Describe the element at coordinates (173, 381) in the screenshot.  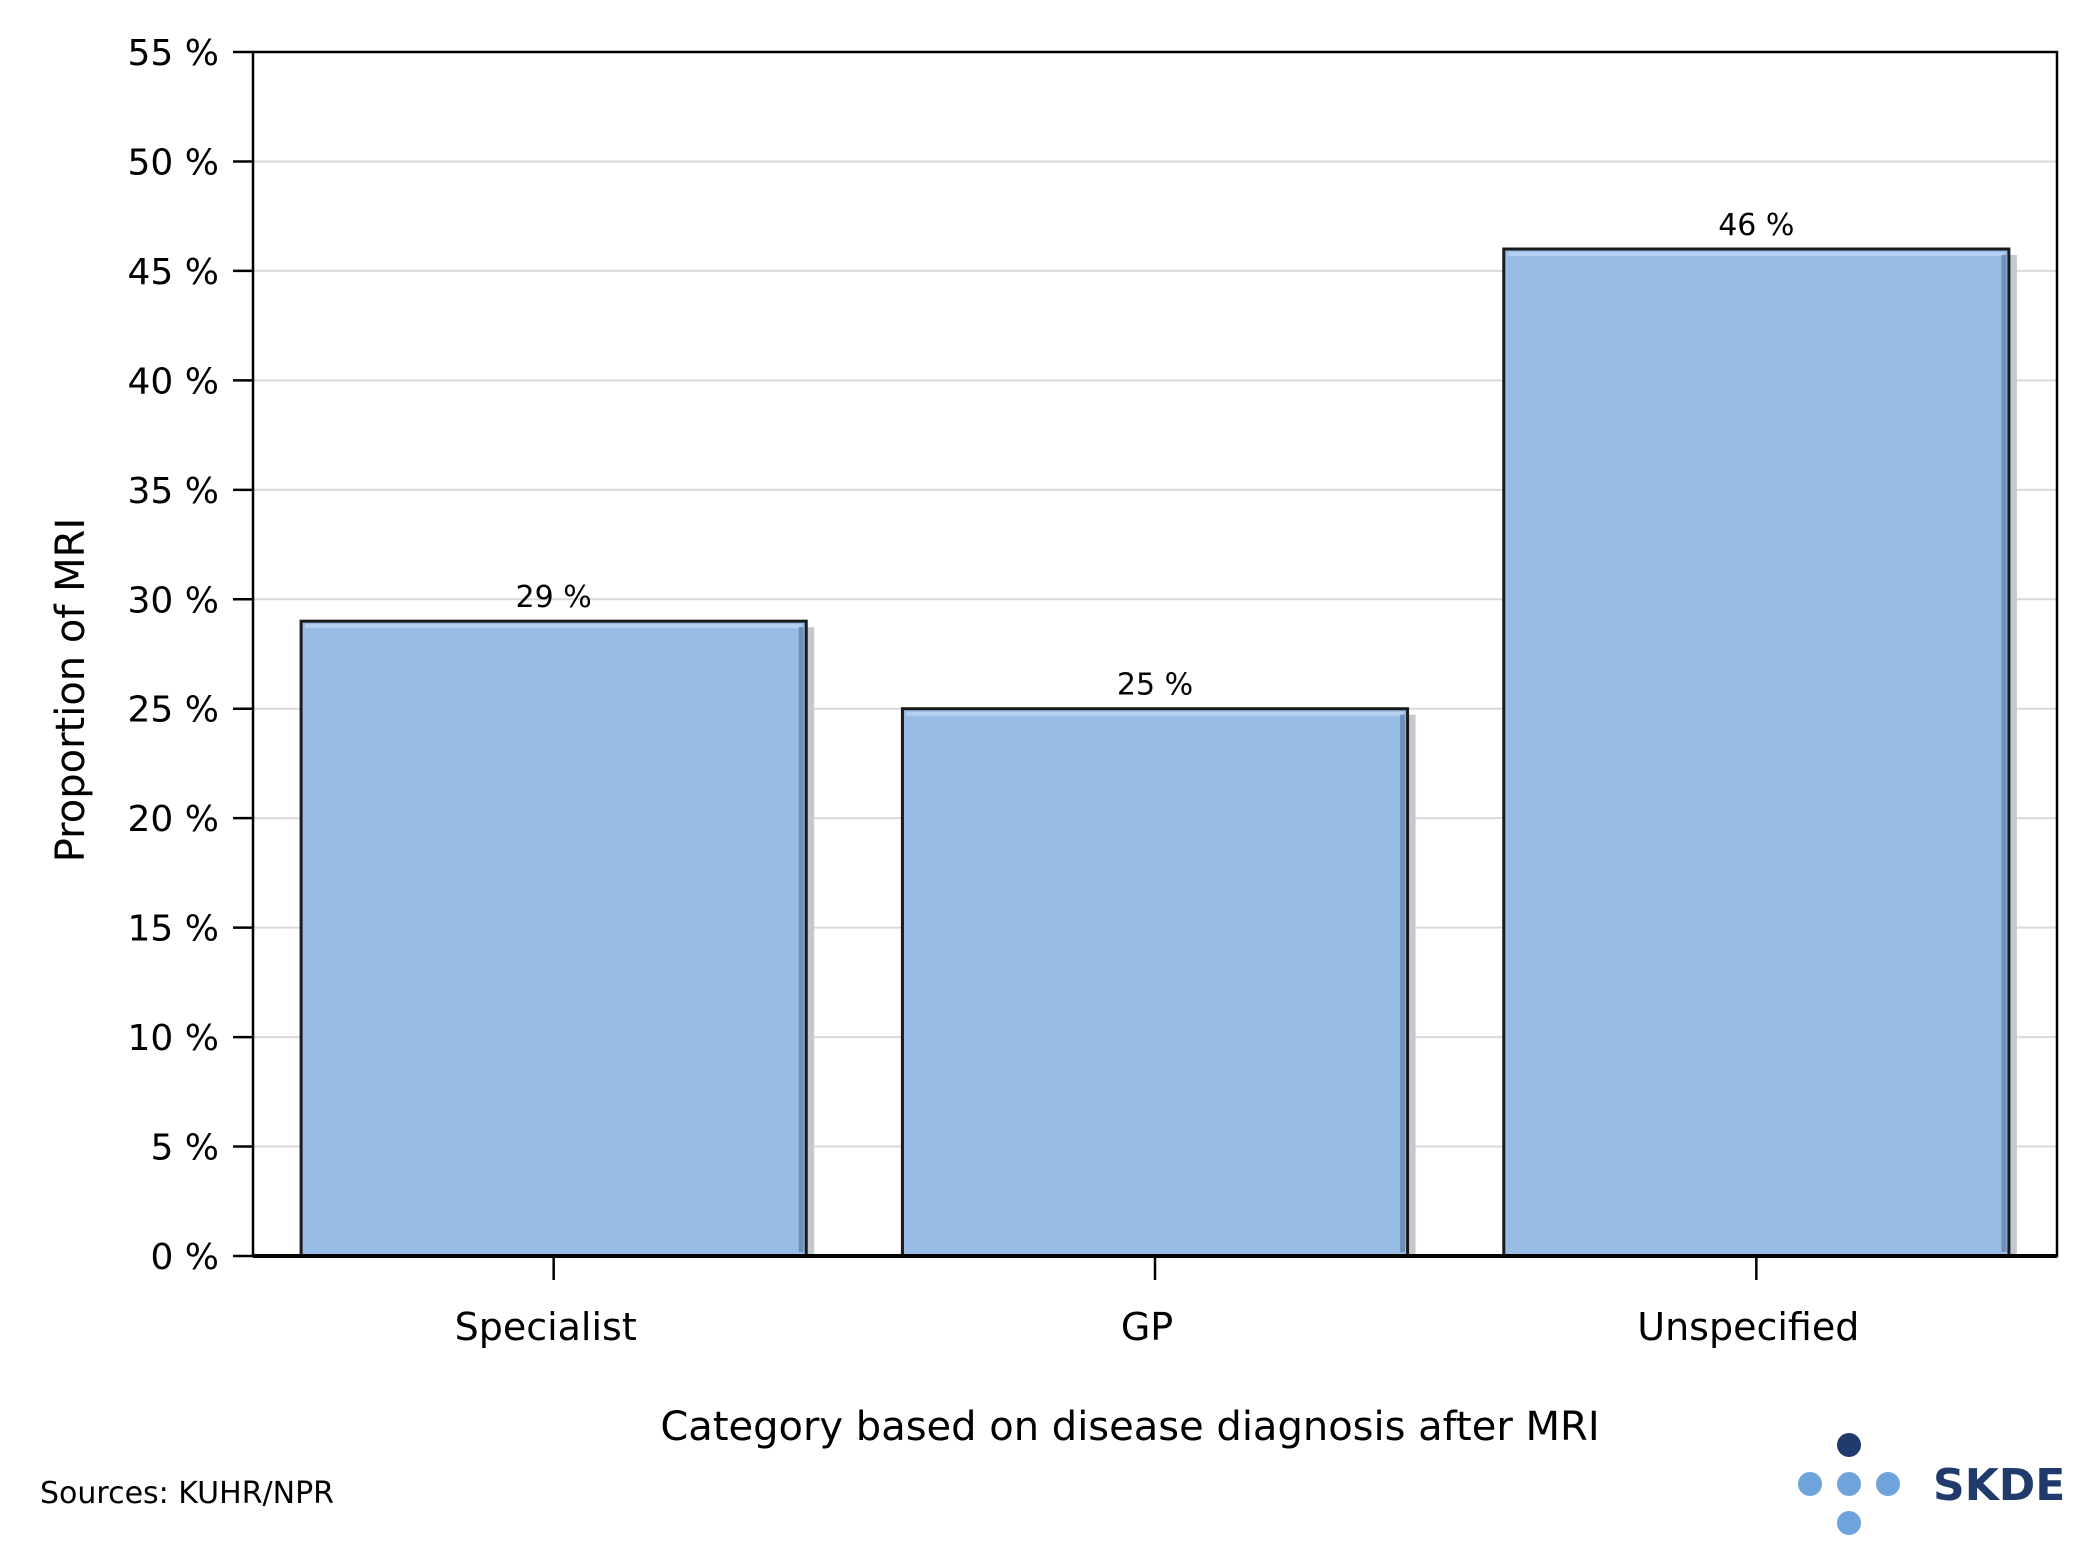
I see `y-tick-label: 40 %` at that location.